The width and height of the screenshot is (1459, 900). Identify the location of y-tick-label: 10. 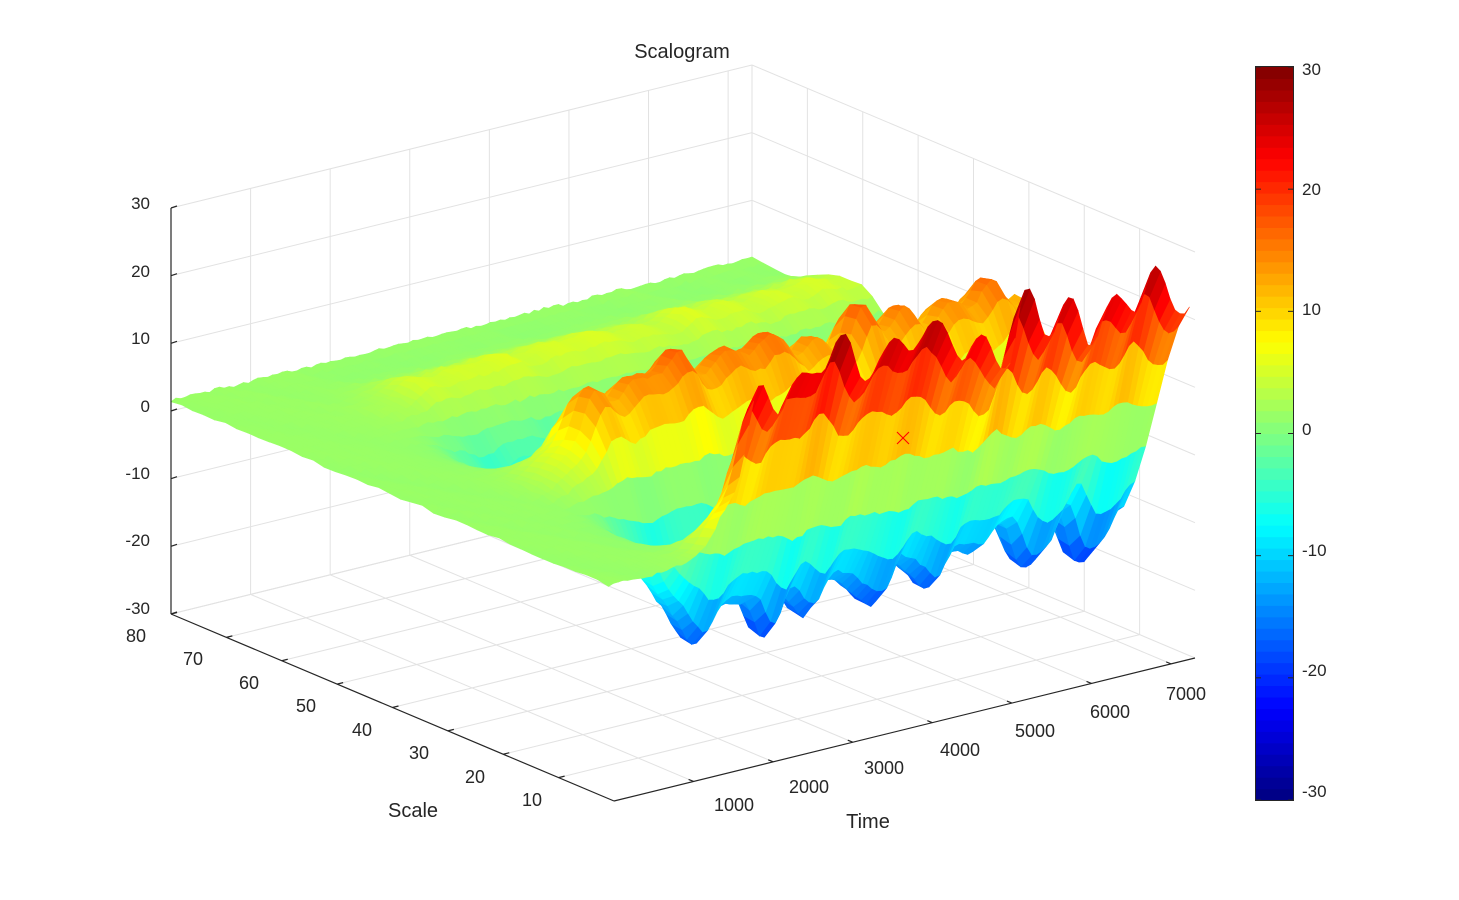
(532, 800).